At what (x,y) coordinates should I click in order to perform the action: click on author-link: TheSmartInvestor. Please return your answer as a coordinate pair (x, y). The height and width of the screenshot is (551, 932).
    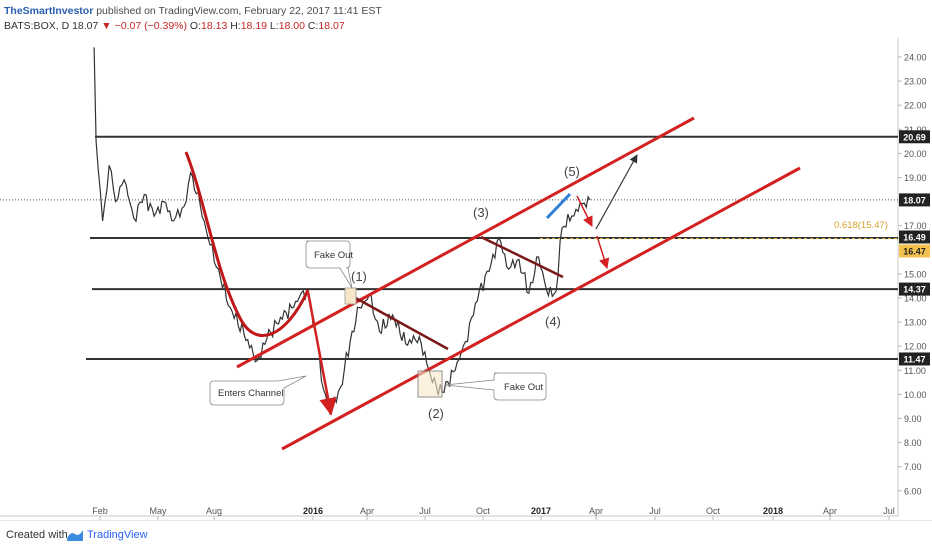
    Looking at the image, I should click on (49, 11).